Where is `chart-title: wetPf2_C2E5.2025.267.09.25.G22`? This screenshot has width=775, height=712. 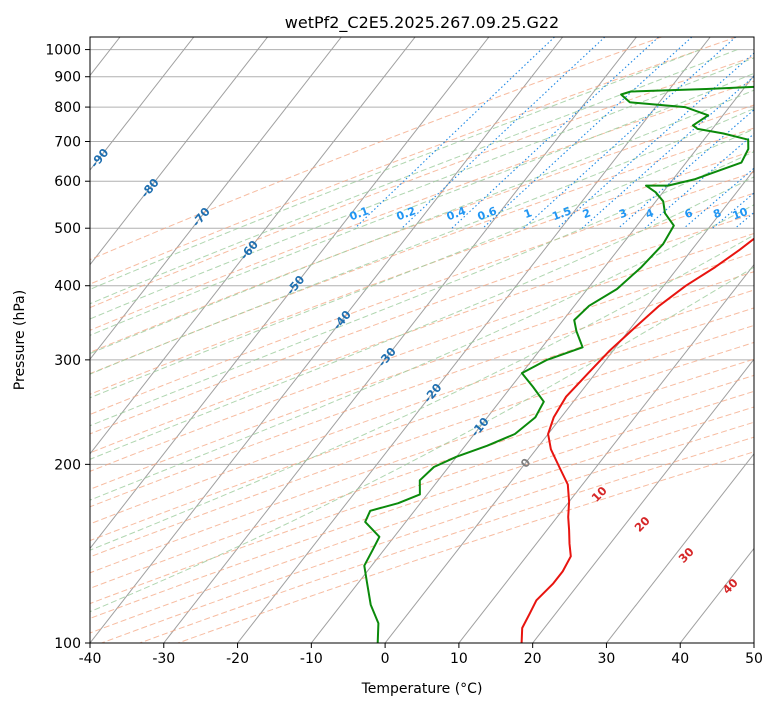 chart-title: wetPf2_C2E5.2025.267.09.25.G22 is located at coordinates (422, 23).